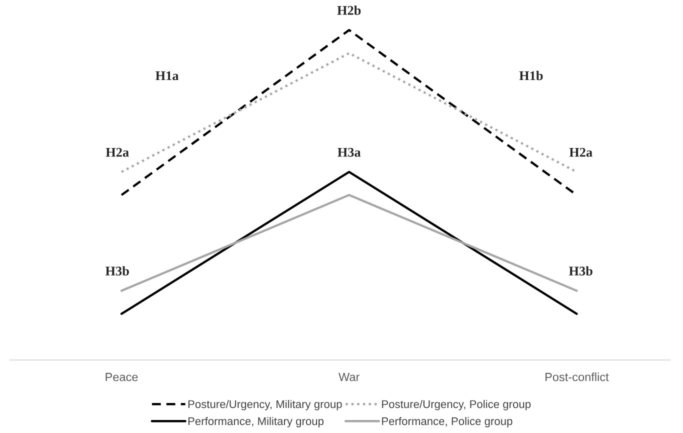  Describe the element at coordinates (577, 377) in the screenshot. I see `x-tick-label: Post-conflict` at that location.